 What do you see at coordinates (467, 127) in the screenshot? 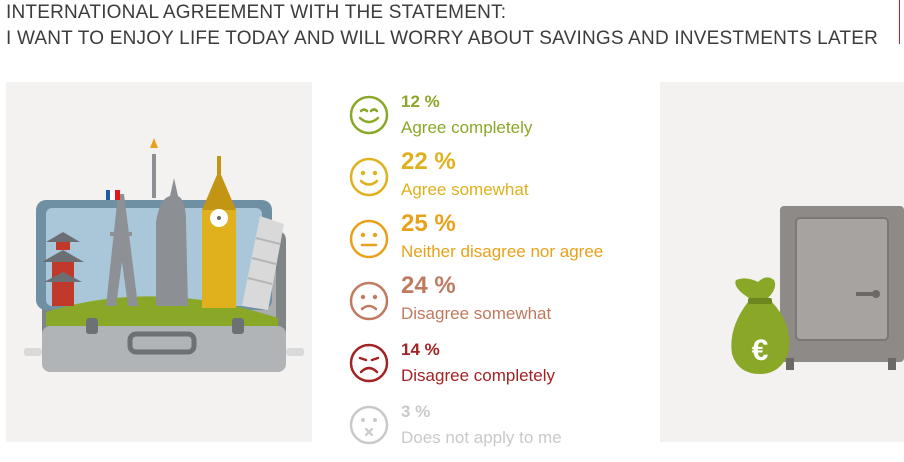
I see `result-label: Agree completely` at bounding box center [467, 127].